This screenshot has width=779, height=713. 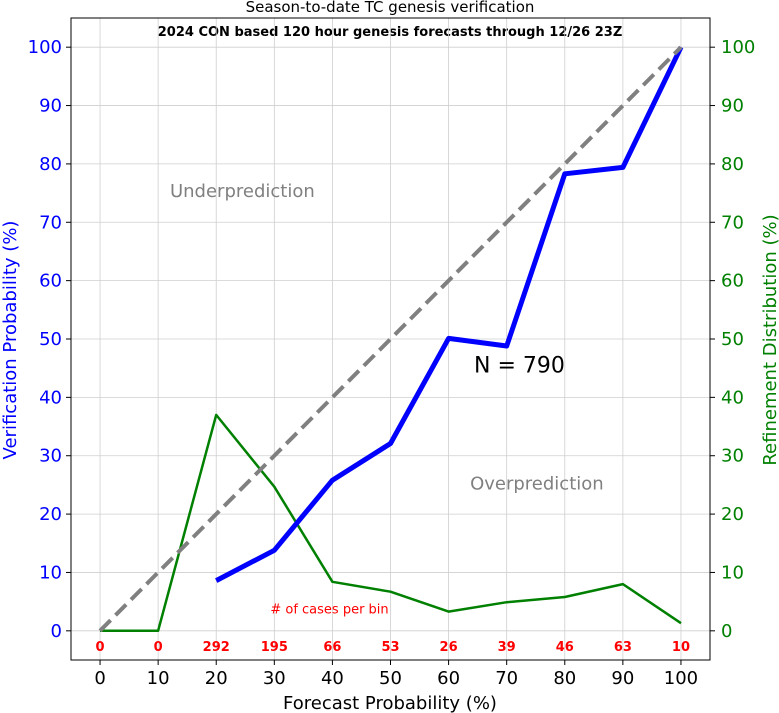 I want to click on y-right-tick-label: 20, so click(x=732, y=514).